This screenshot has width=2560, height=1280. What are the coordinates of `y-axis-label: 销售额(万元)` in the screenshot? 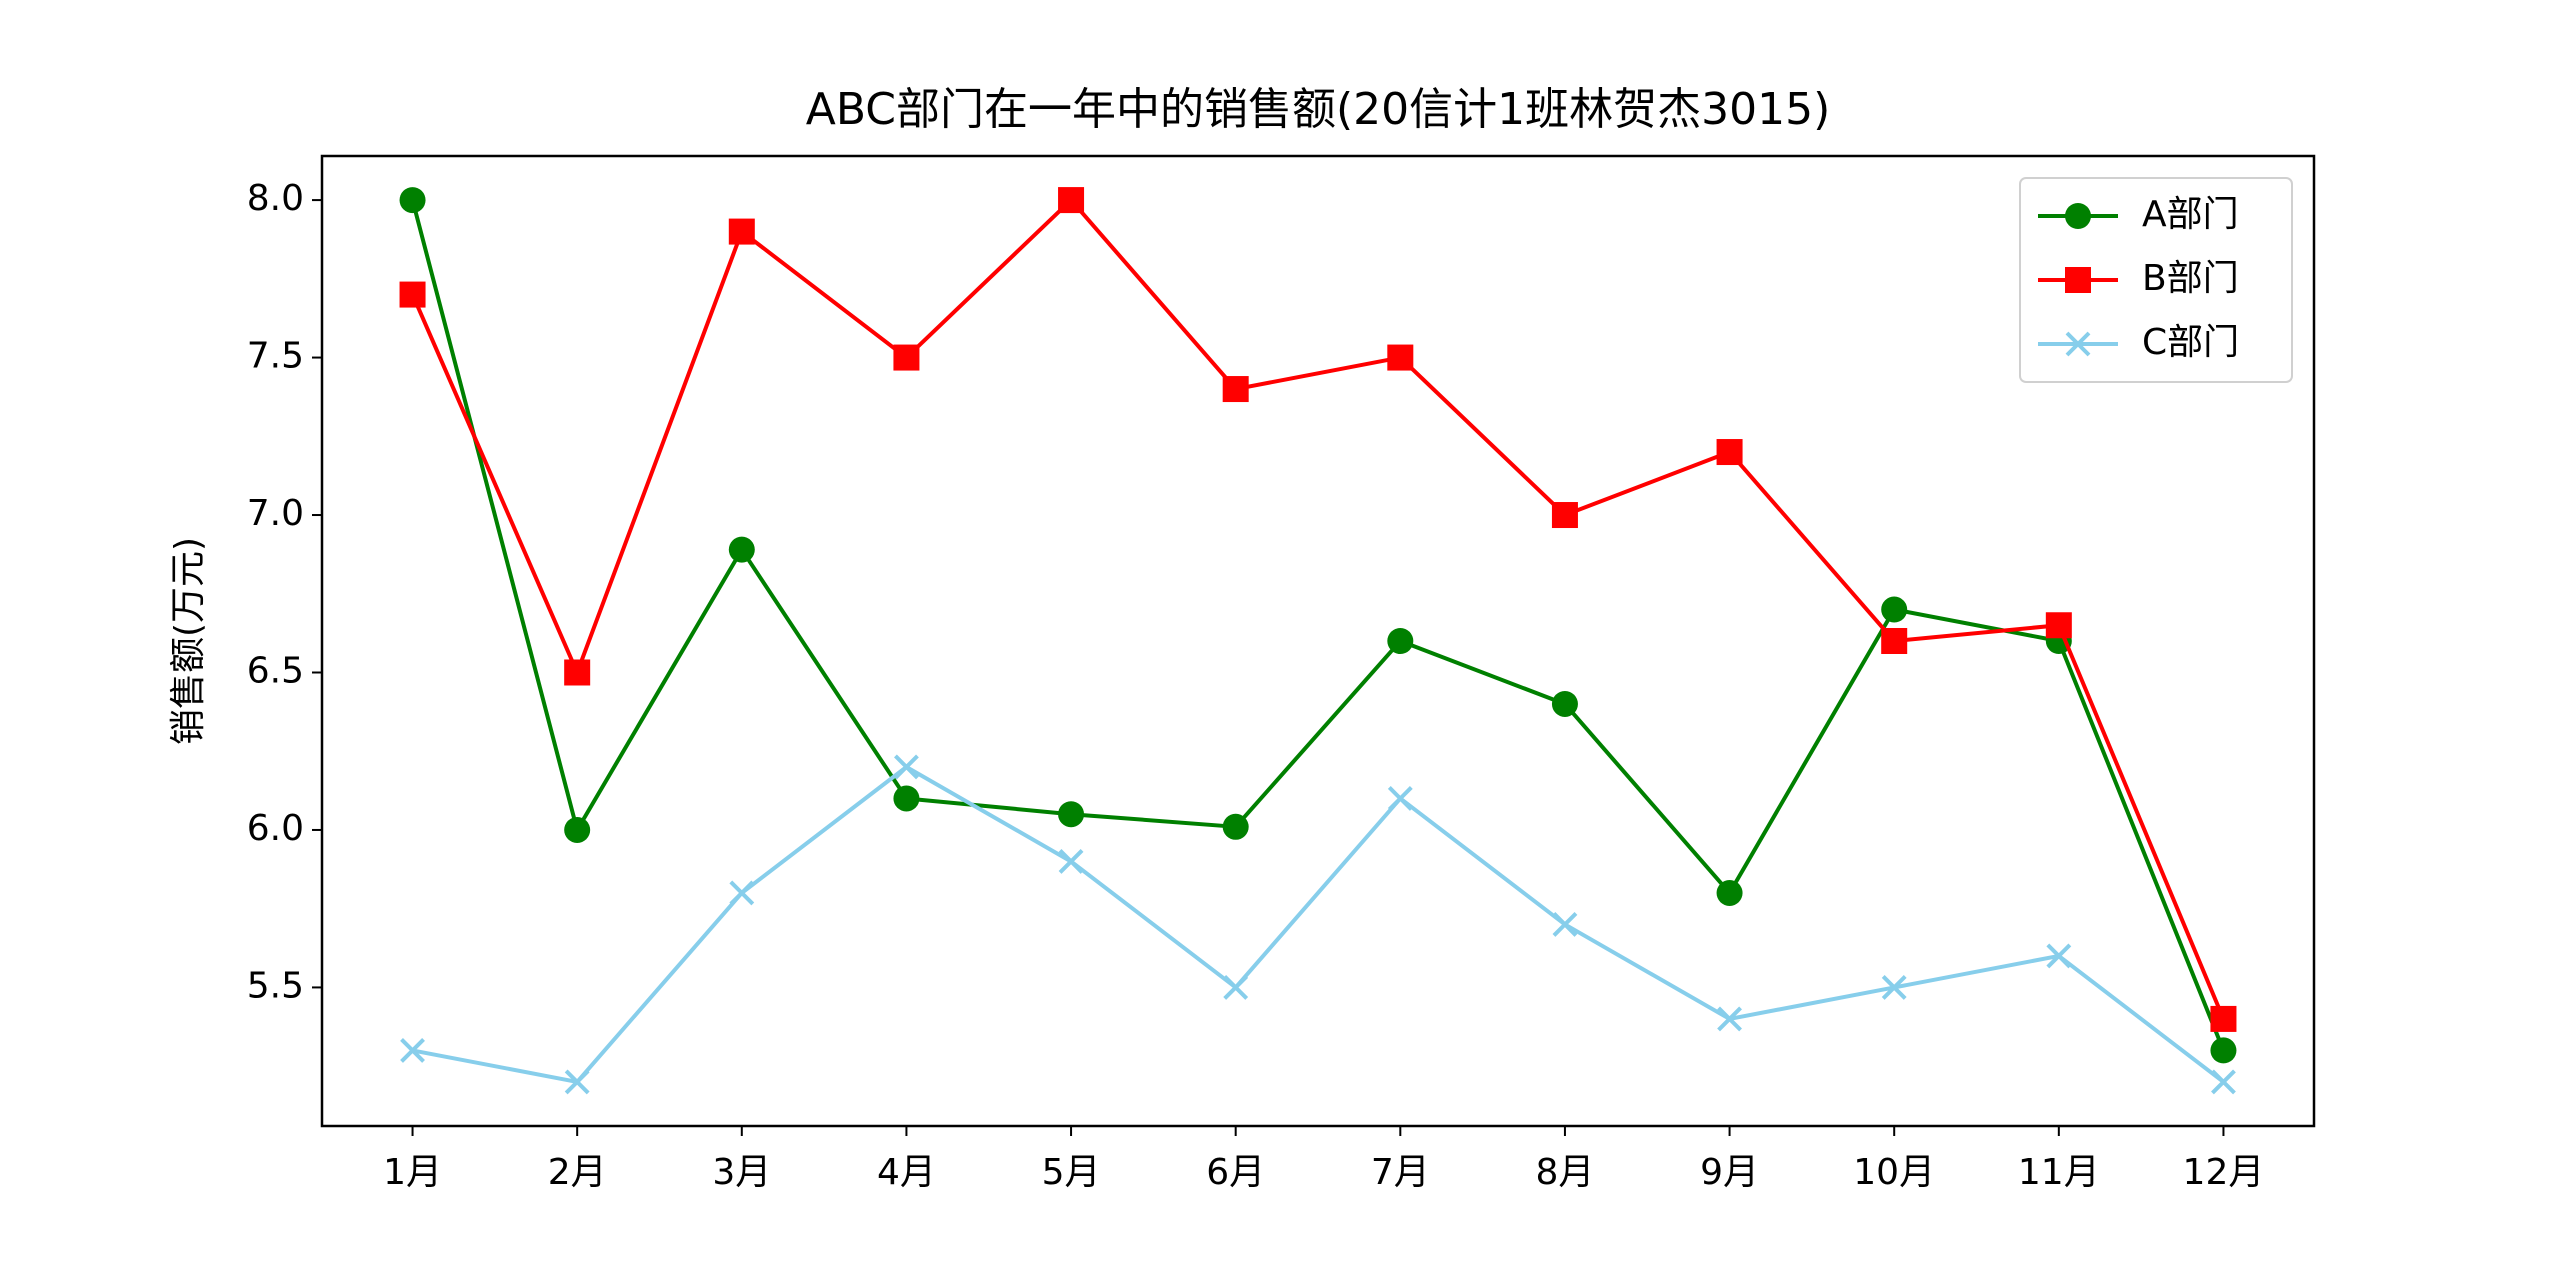 It's located at (188, 641).